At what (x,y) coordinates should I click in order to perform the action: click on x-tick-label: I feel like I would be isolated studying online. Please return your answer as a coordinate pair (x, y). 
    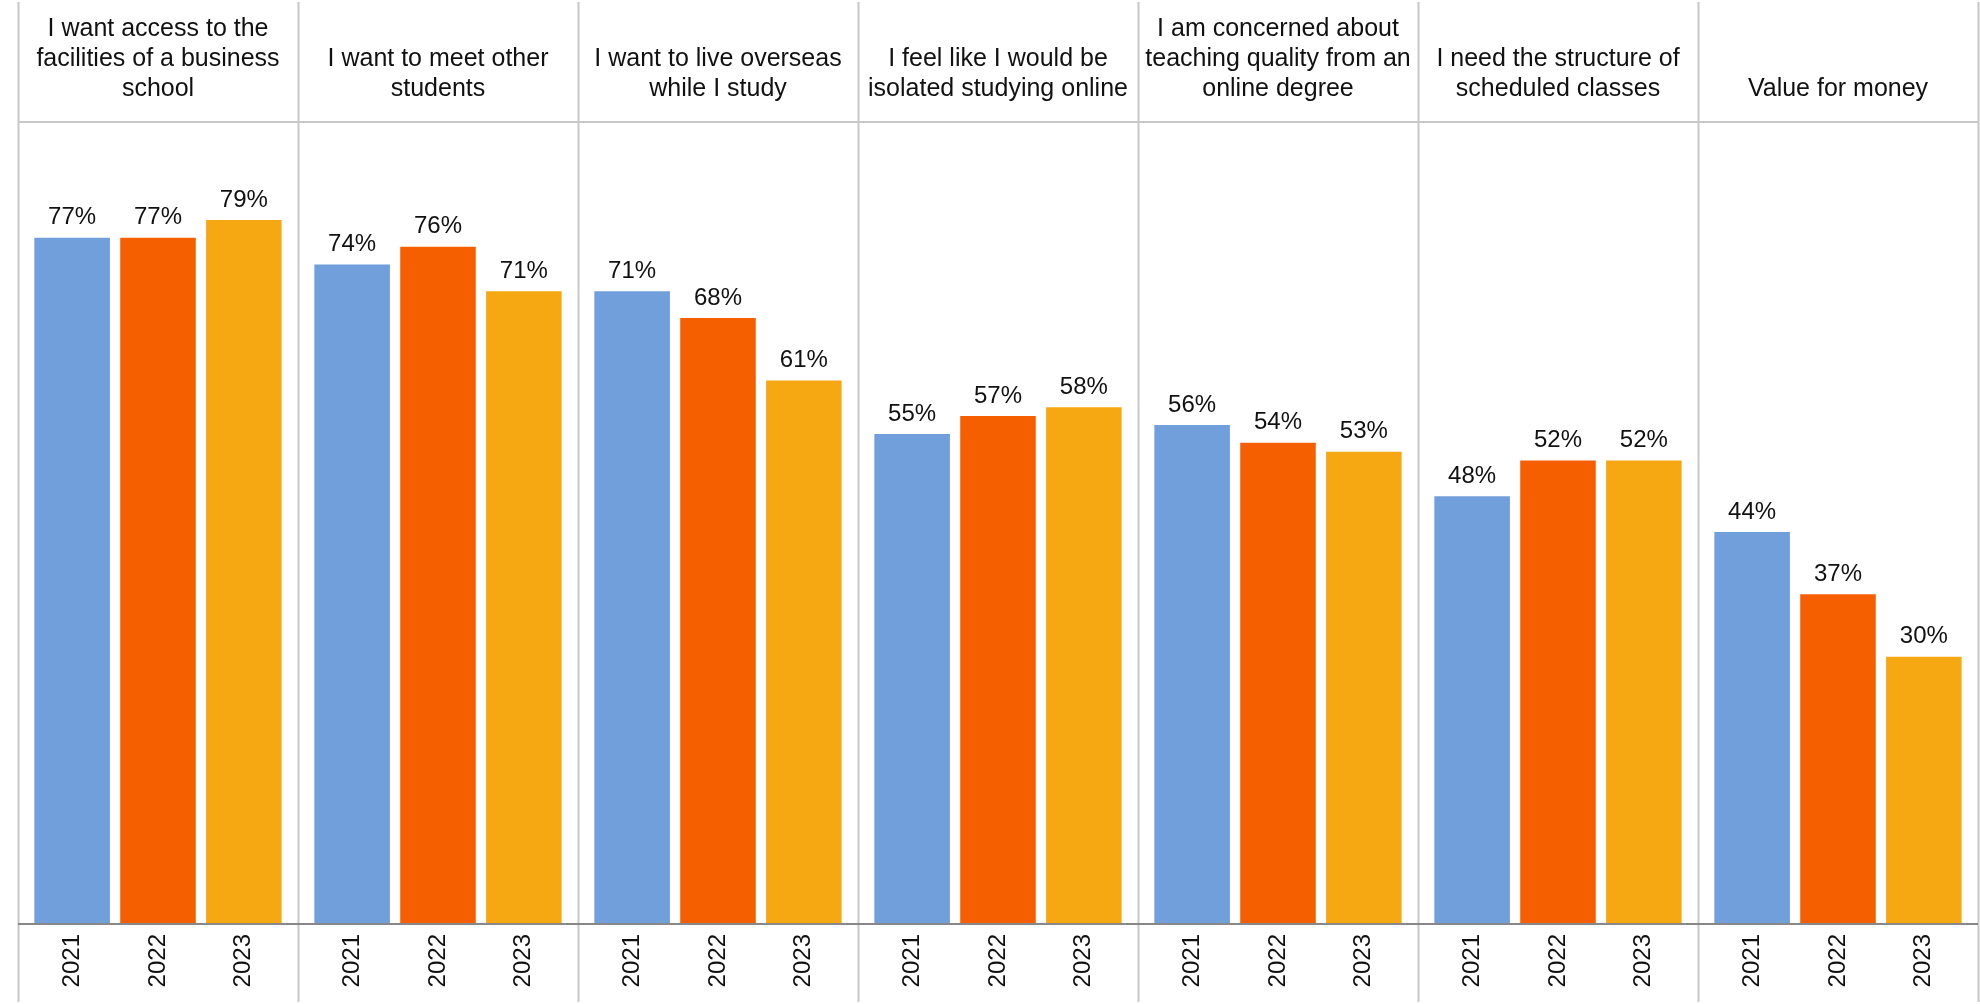
    Looking at the image, I should click on (998, 71).